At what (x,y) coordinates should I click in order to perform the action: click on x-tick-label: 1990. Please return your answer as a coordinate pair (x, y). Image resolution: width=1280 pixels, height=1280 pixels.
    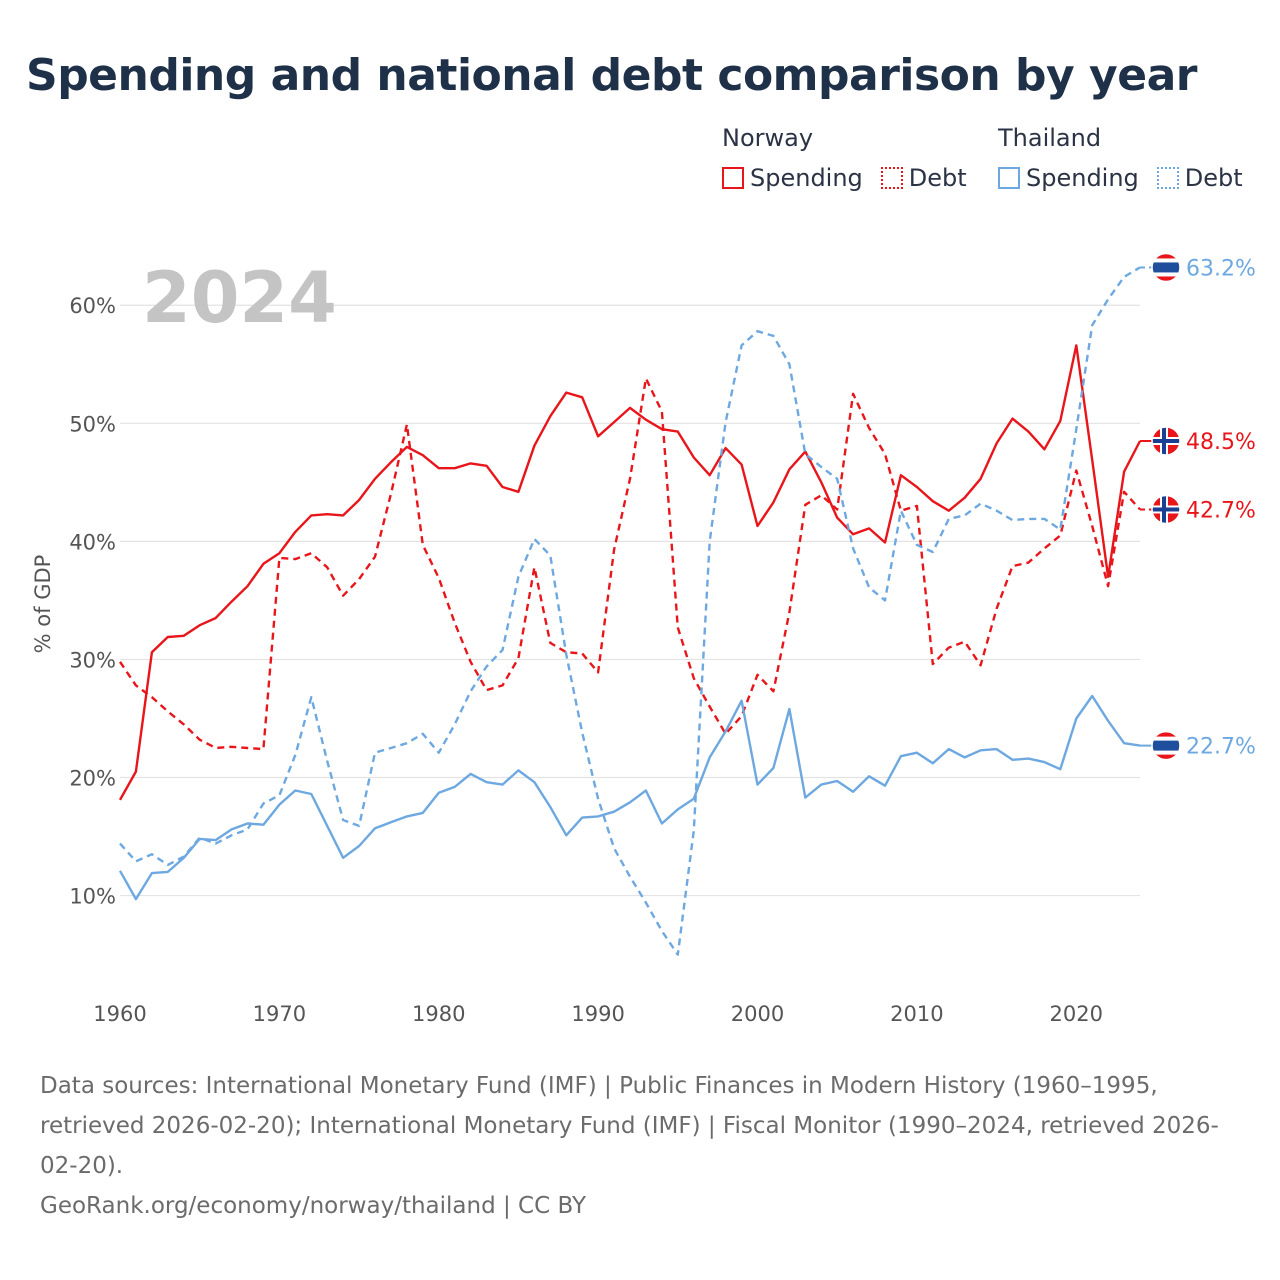
    Looking at the image, I should click on (597, 1014).